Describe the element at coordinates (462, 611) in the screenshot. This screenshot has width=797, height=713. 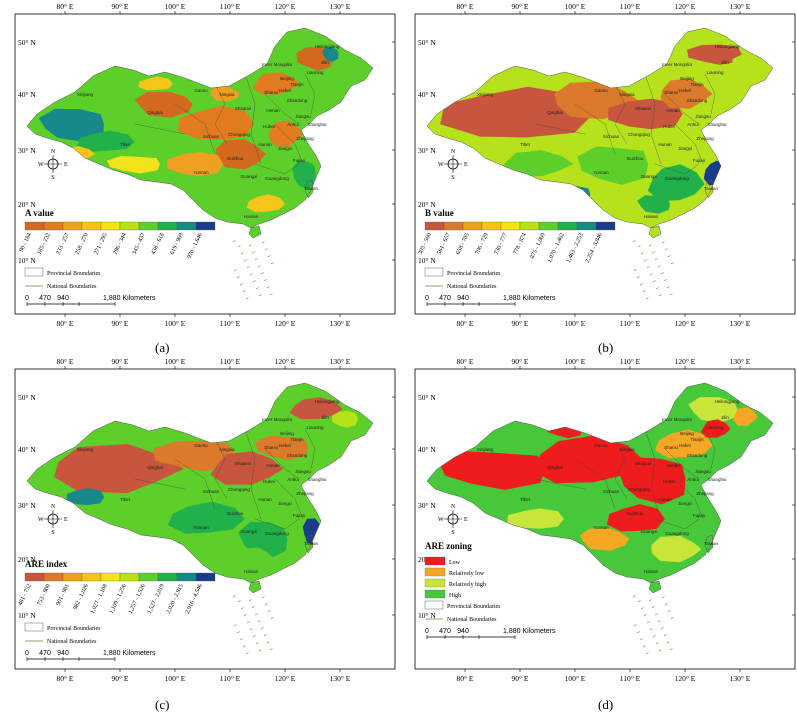
I see `boundary-legend: Provincial Boundaries National Boundaries` at that location.